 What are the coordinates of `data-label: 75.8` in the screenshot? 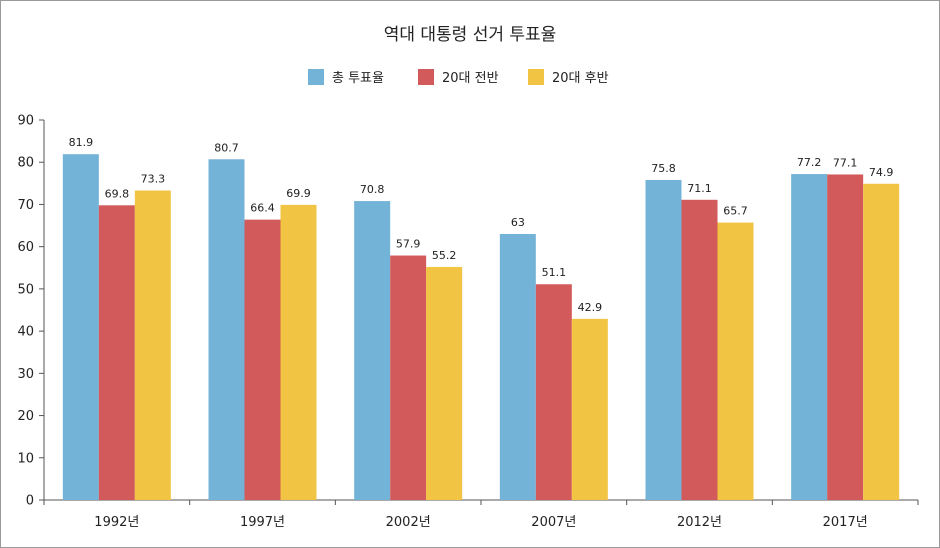 It's located at (663, 168).